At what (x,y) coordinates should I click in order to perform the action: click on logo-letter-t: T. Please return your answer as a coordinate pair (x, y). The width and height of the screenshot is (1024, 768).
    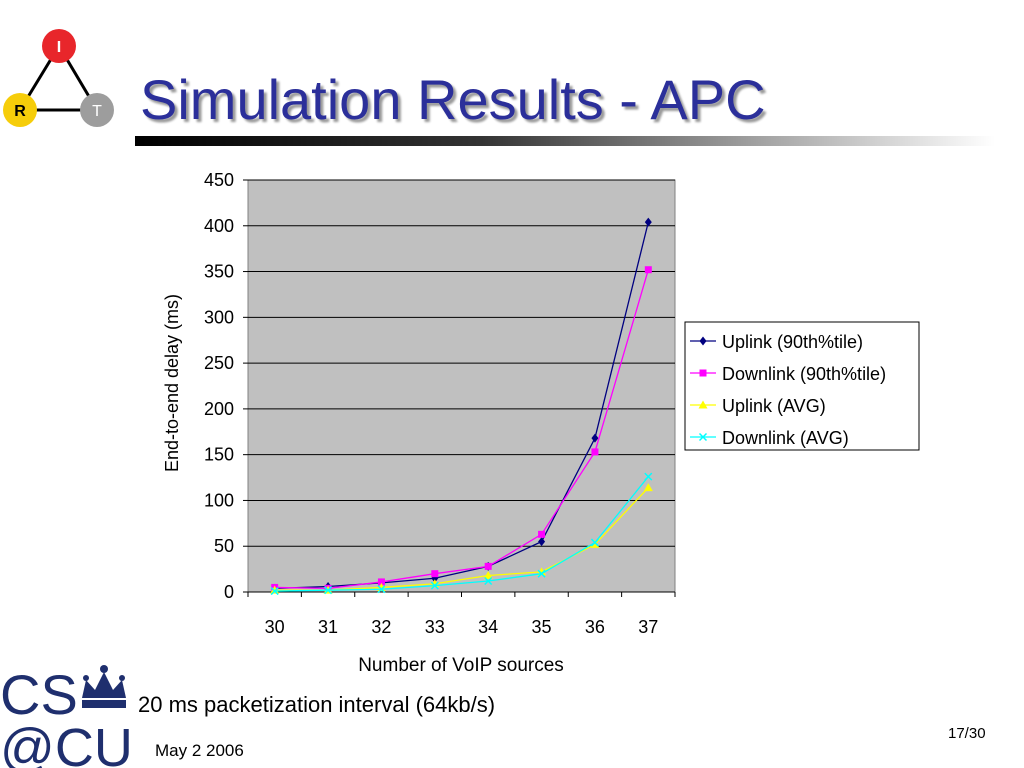
    Looking at the image, I should click on (97, 111).